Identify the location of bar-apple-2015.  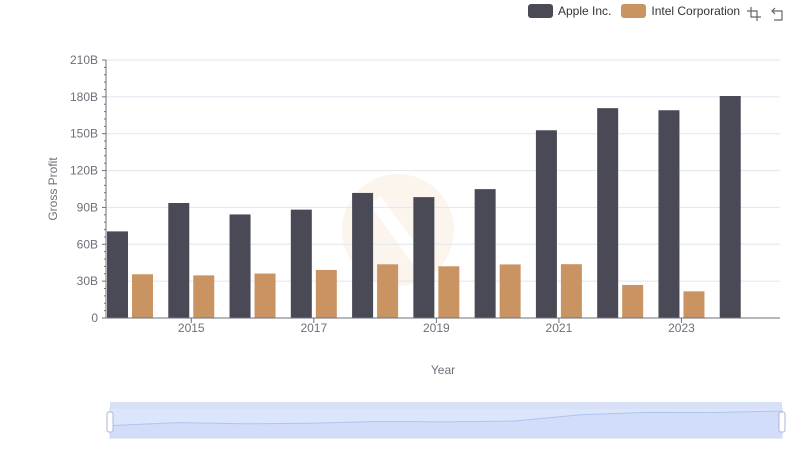
(179, 260).